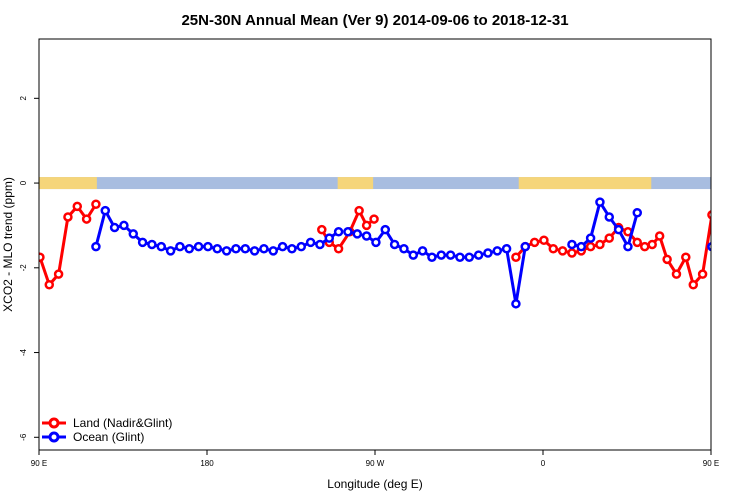 The height and width of the screenshot is (500, 750). I want to click on x-axis-ticks: 90 E 180 90 W 0 90 E, so click(375, 459).